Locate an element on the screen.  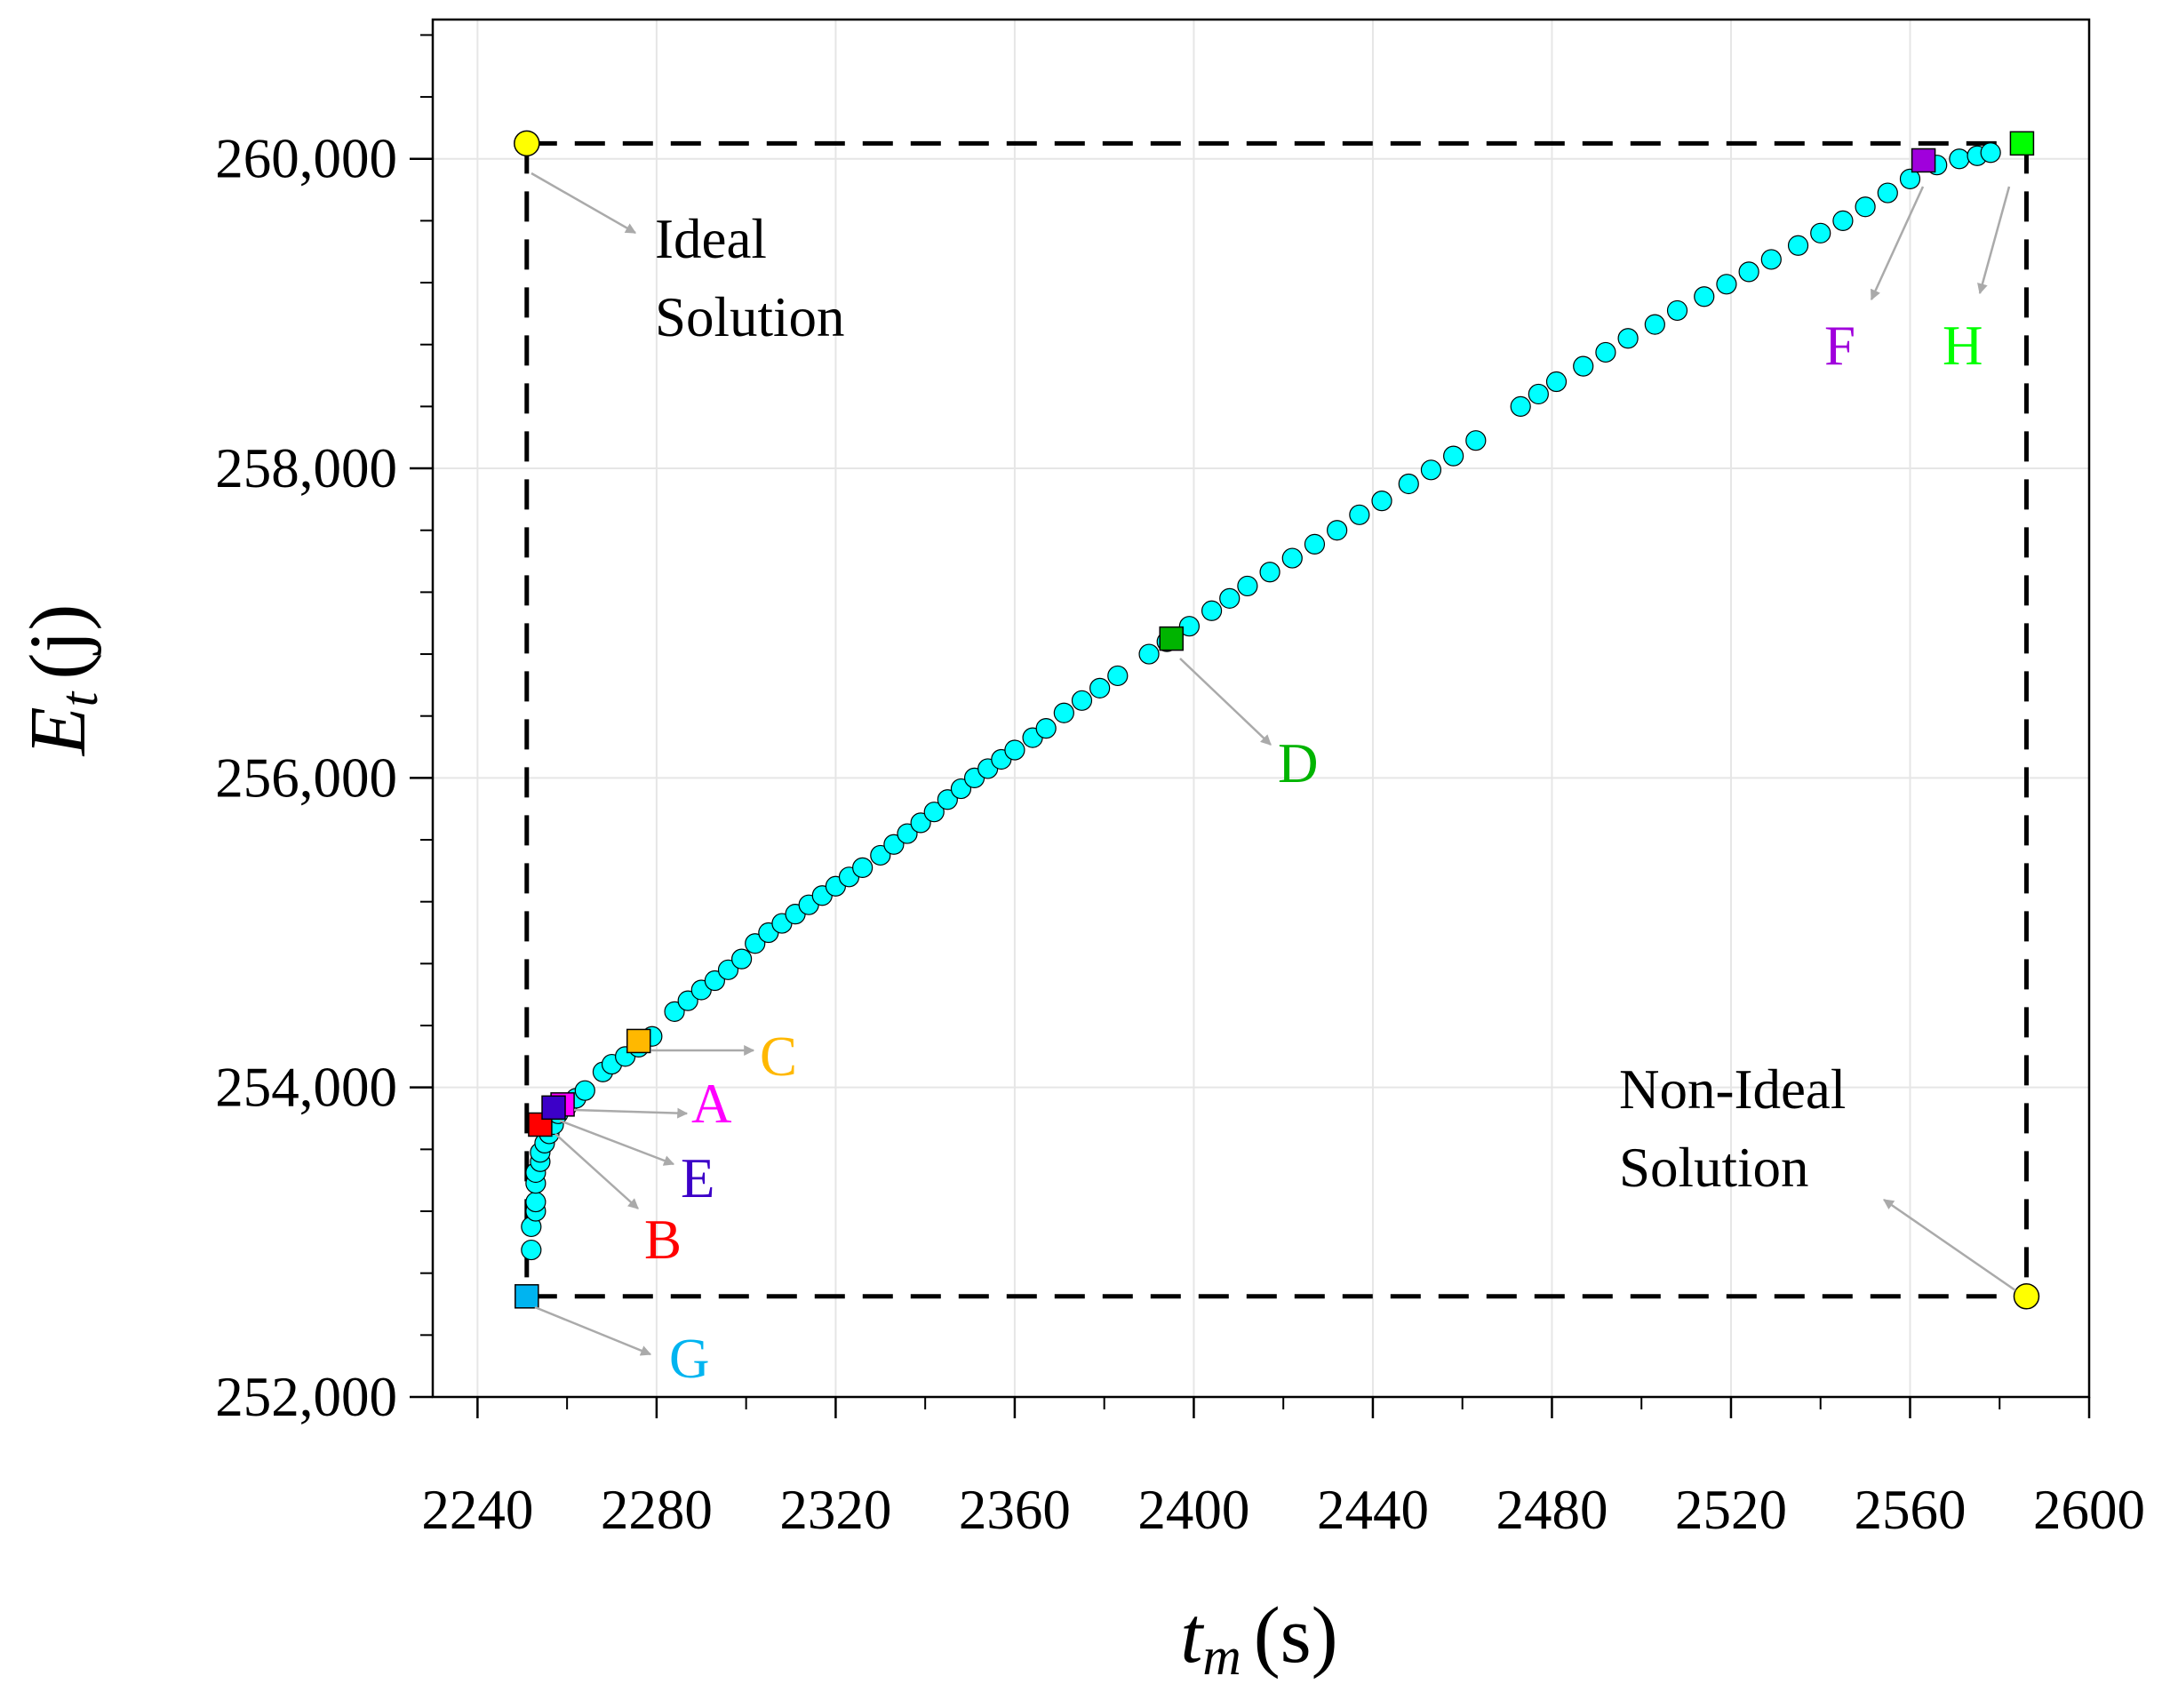
non-ideal-label: Non-Ideal Solution is located at coordinates (1733, 1128).